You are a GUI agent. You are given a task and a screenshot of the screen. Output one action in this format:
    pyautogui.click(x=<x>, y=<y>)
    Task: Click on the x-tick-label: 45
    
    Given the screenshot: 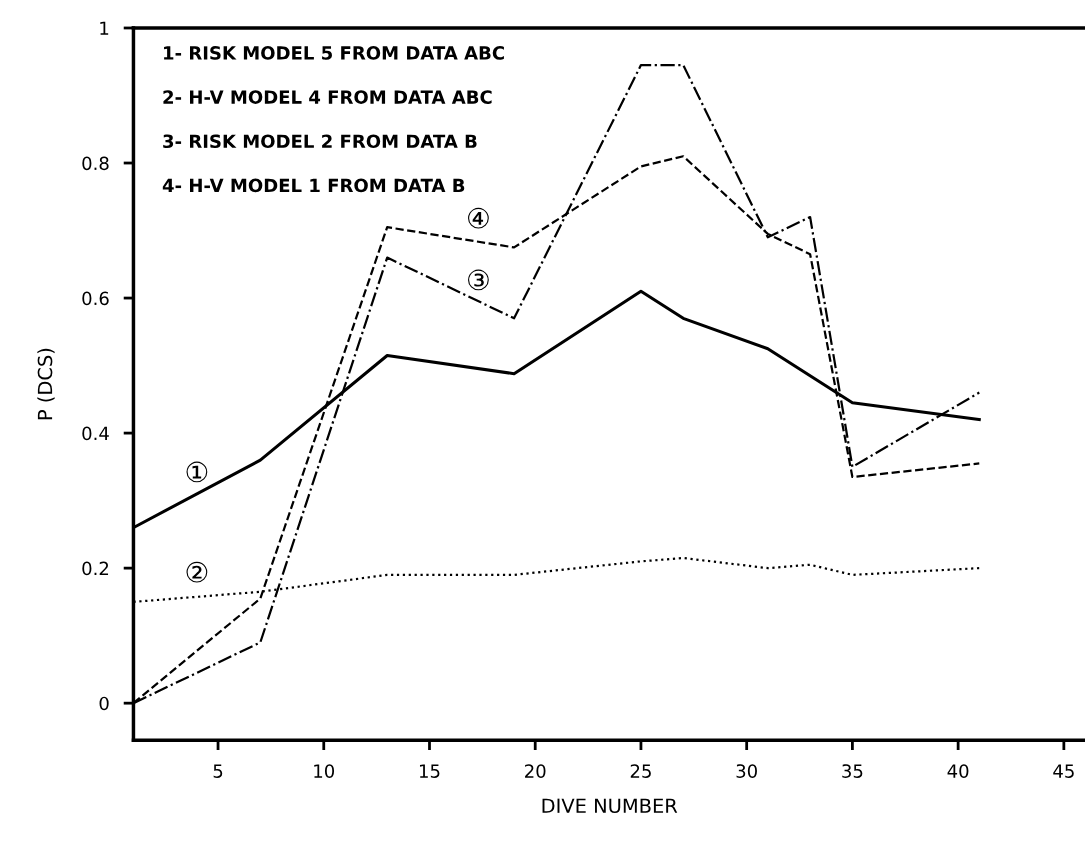 What is the action you would take?
    pyautogui.click(x=1063, y=771)
    